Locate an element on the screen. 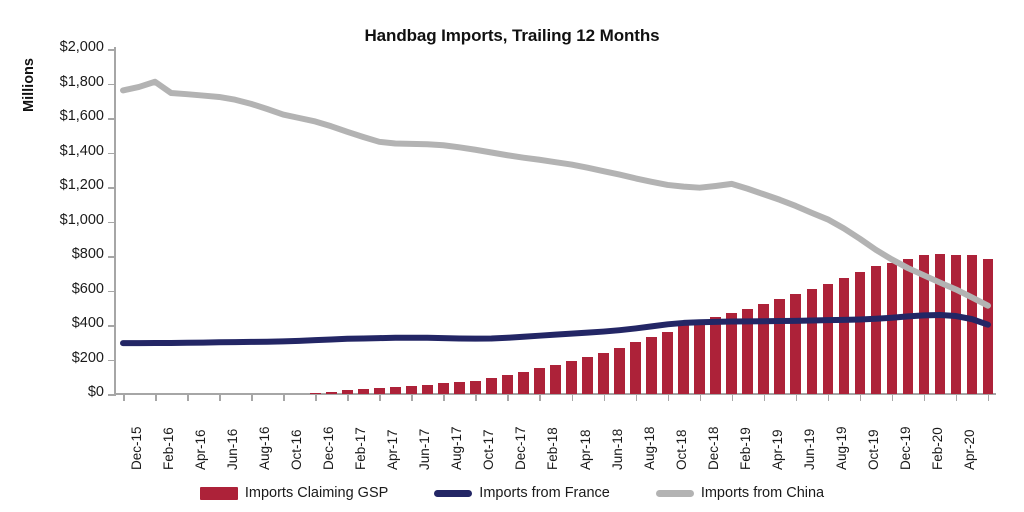  y-axis-tick-label: $1,000 is located at coordinates (81, 219).